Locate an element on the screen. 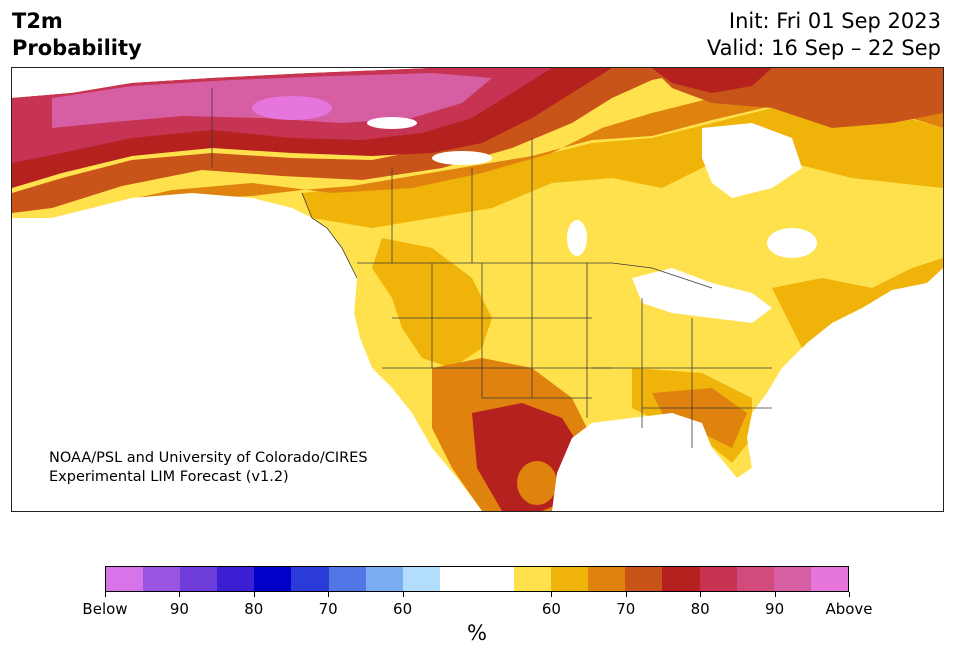 This screenshot has height=659, width=953. great-bear-lake is located at coordinates (392, 123).